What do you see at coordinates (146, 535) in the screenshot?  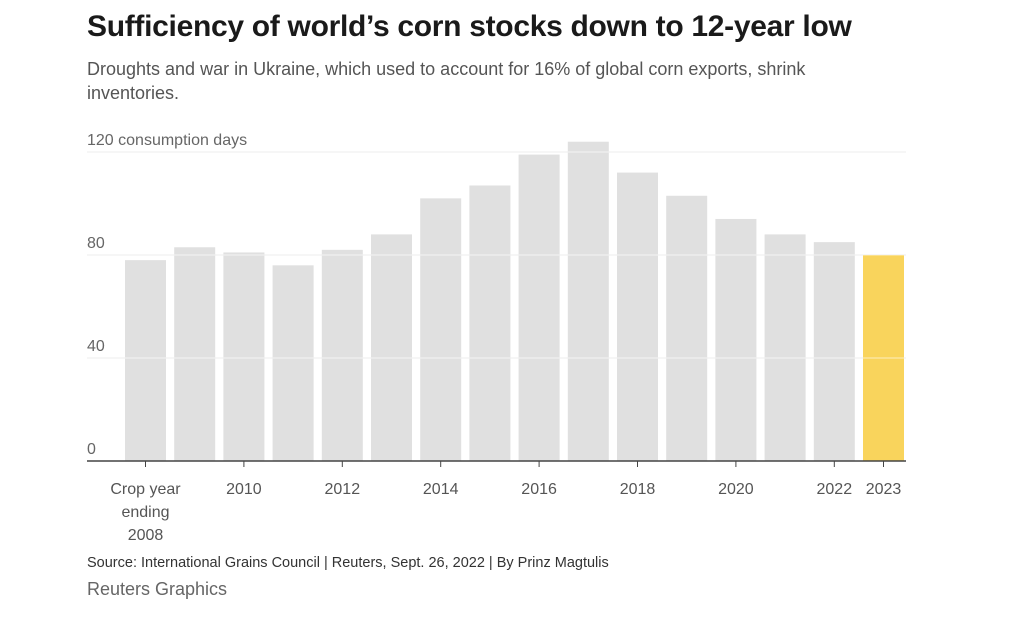 I see `x-tick-label: 2008` at bounding box center [146, 535].